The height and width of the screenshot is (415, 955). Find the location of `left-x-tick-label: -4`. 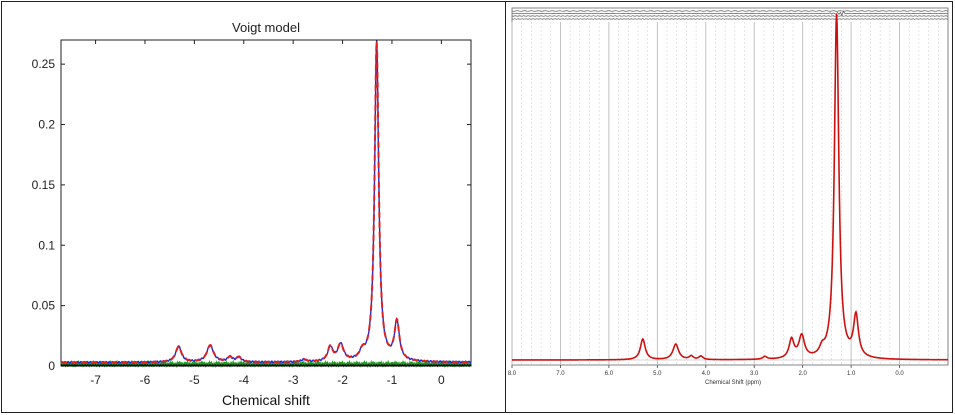

left-x-tick-label: -4 is located at coordinates (243, 380).